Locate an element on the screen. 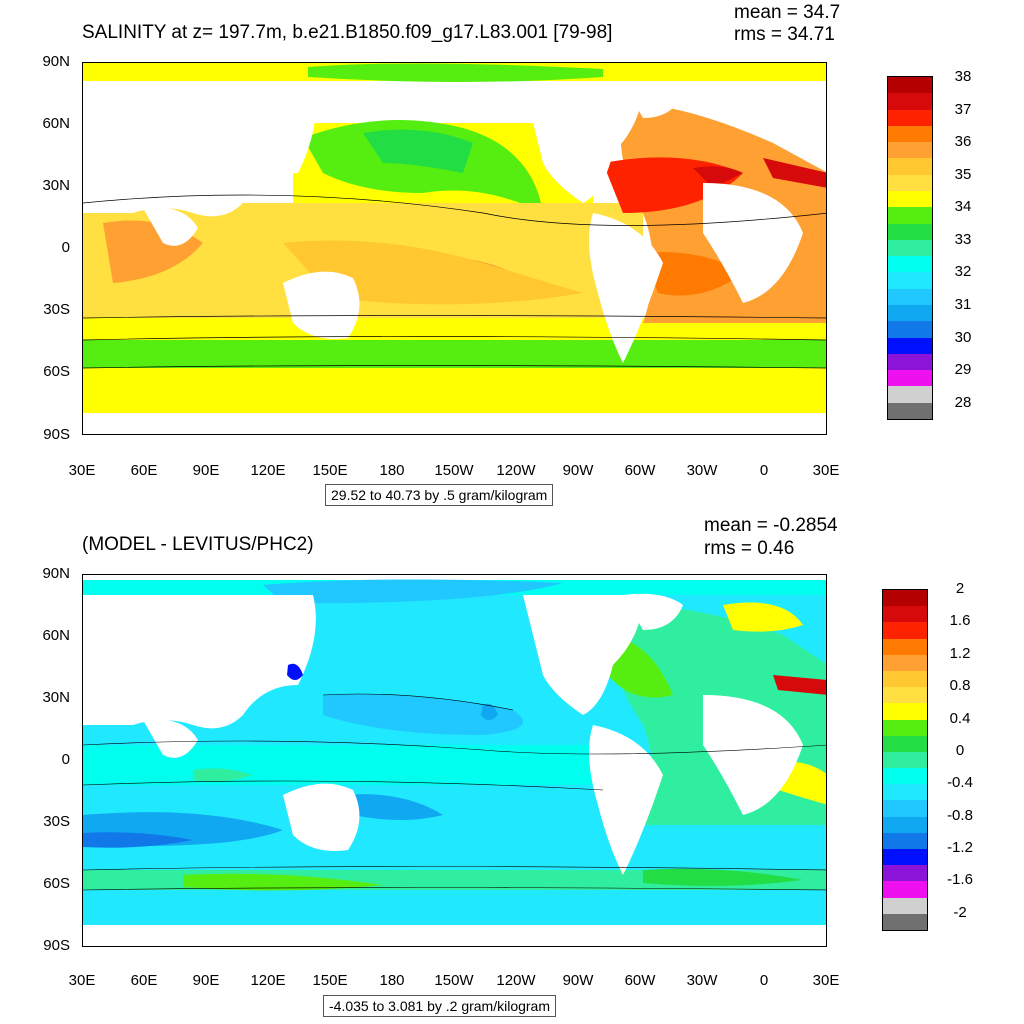  lon-label: 60W is located at coordinates (640, 470).